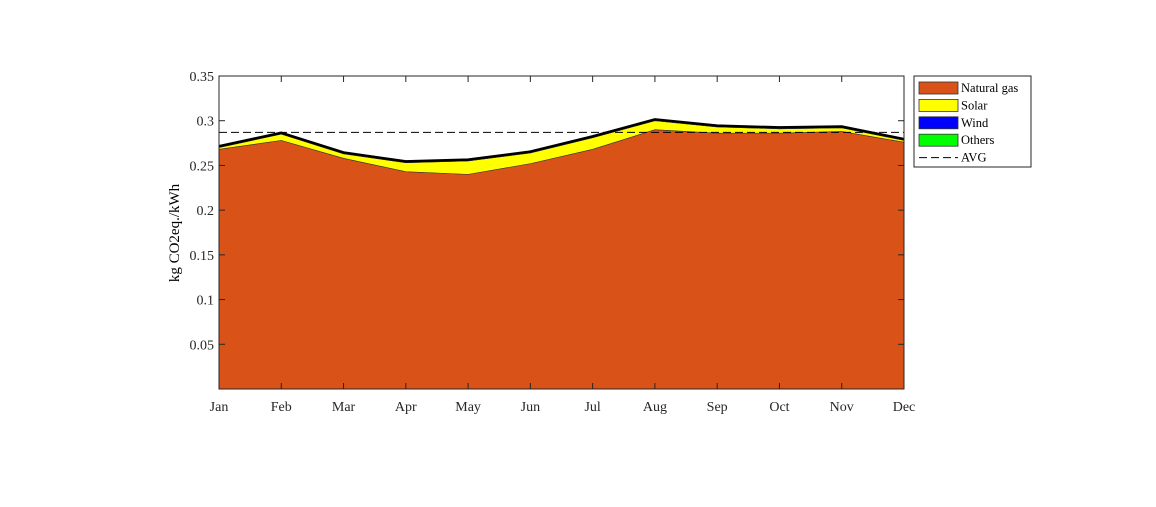 This screenshot has width=1156, height=507. I want to click on x-tick-label: Apr, so click(406, 407).